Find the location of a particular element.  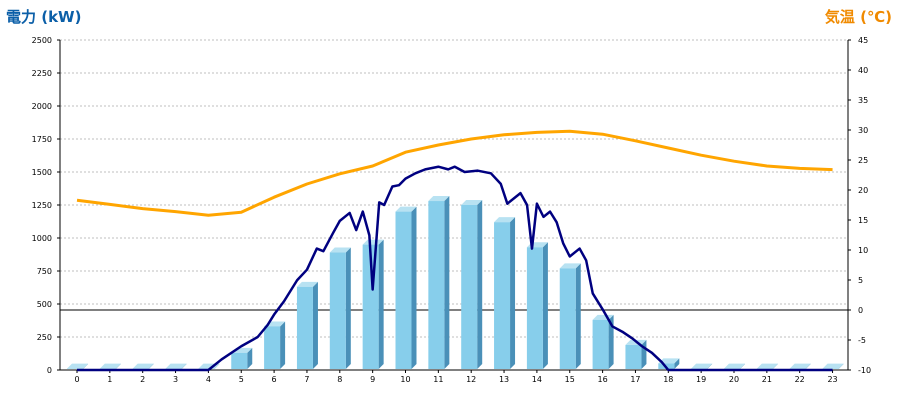

x-tick-label: 1 is located at coordinates (109, 379).